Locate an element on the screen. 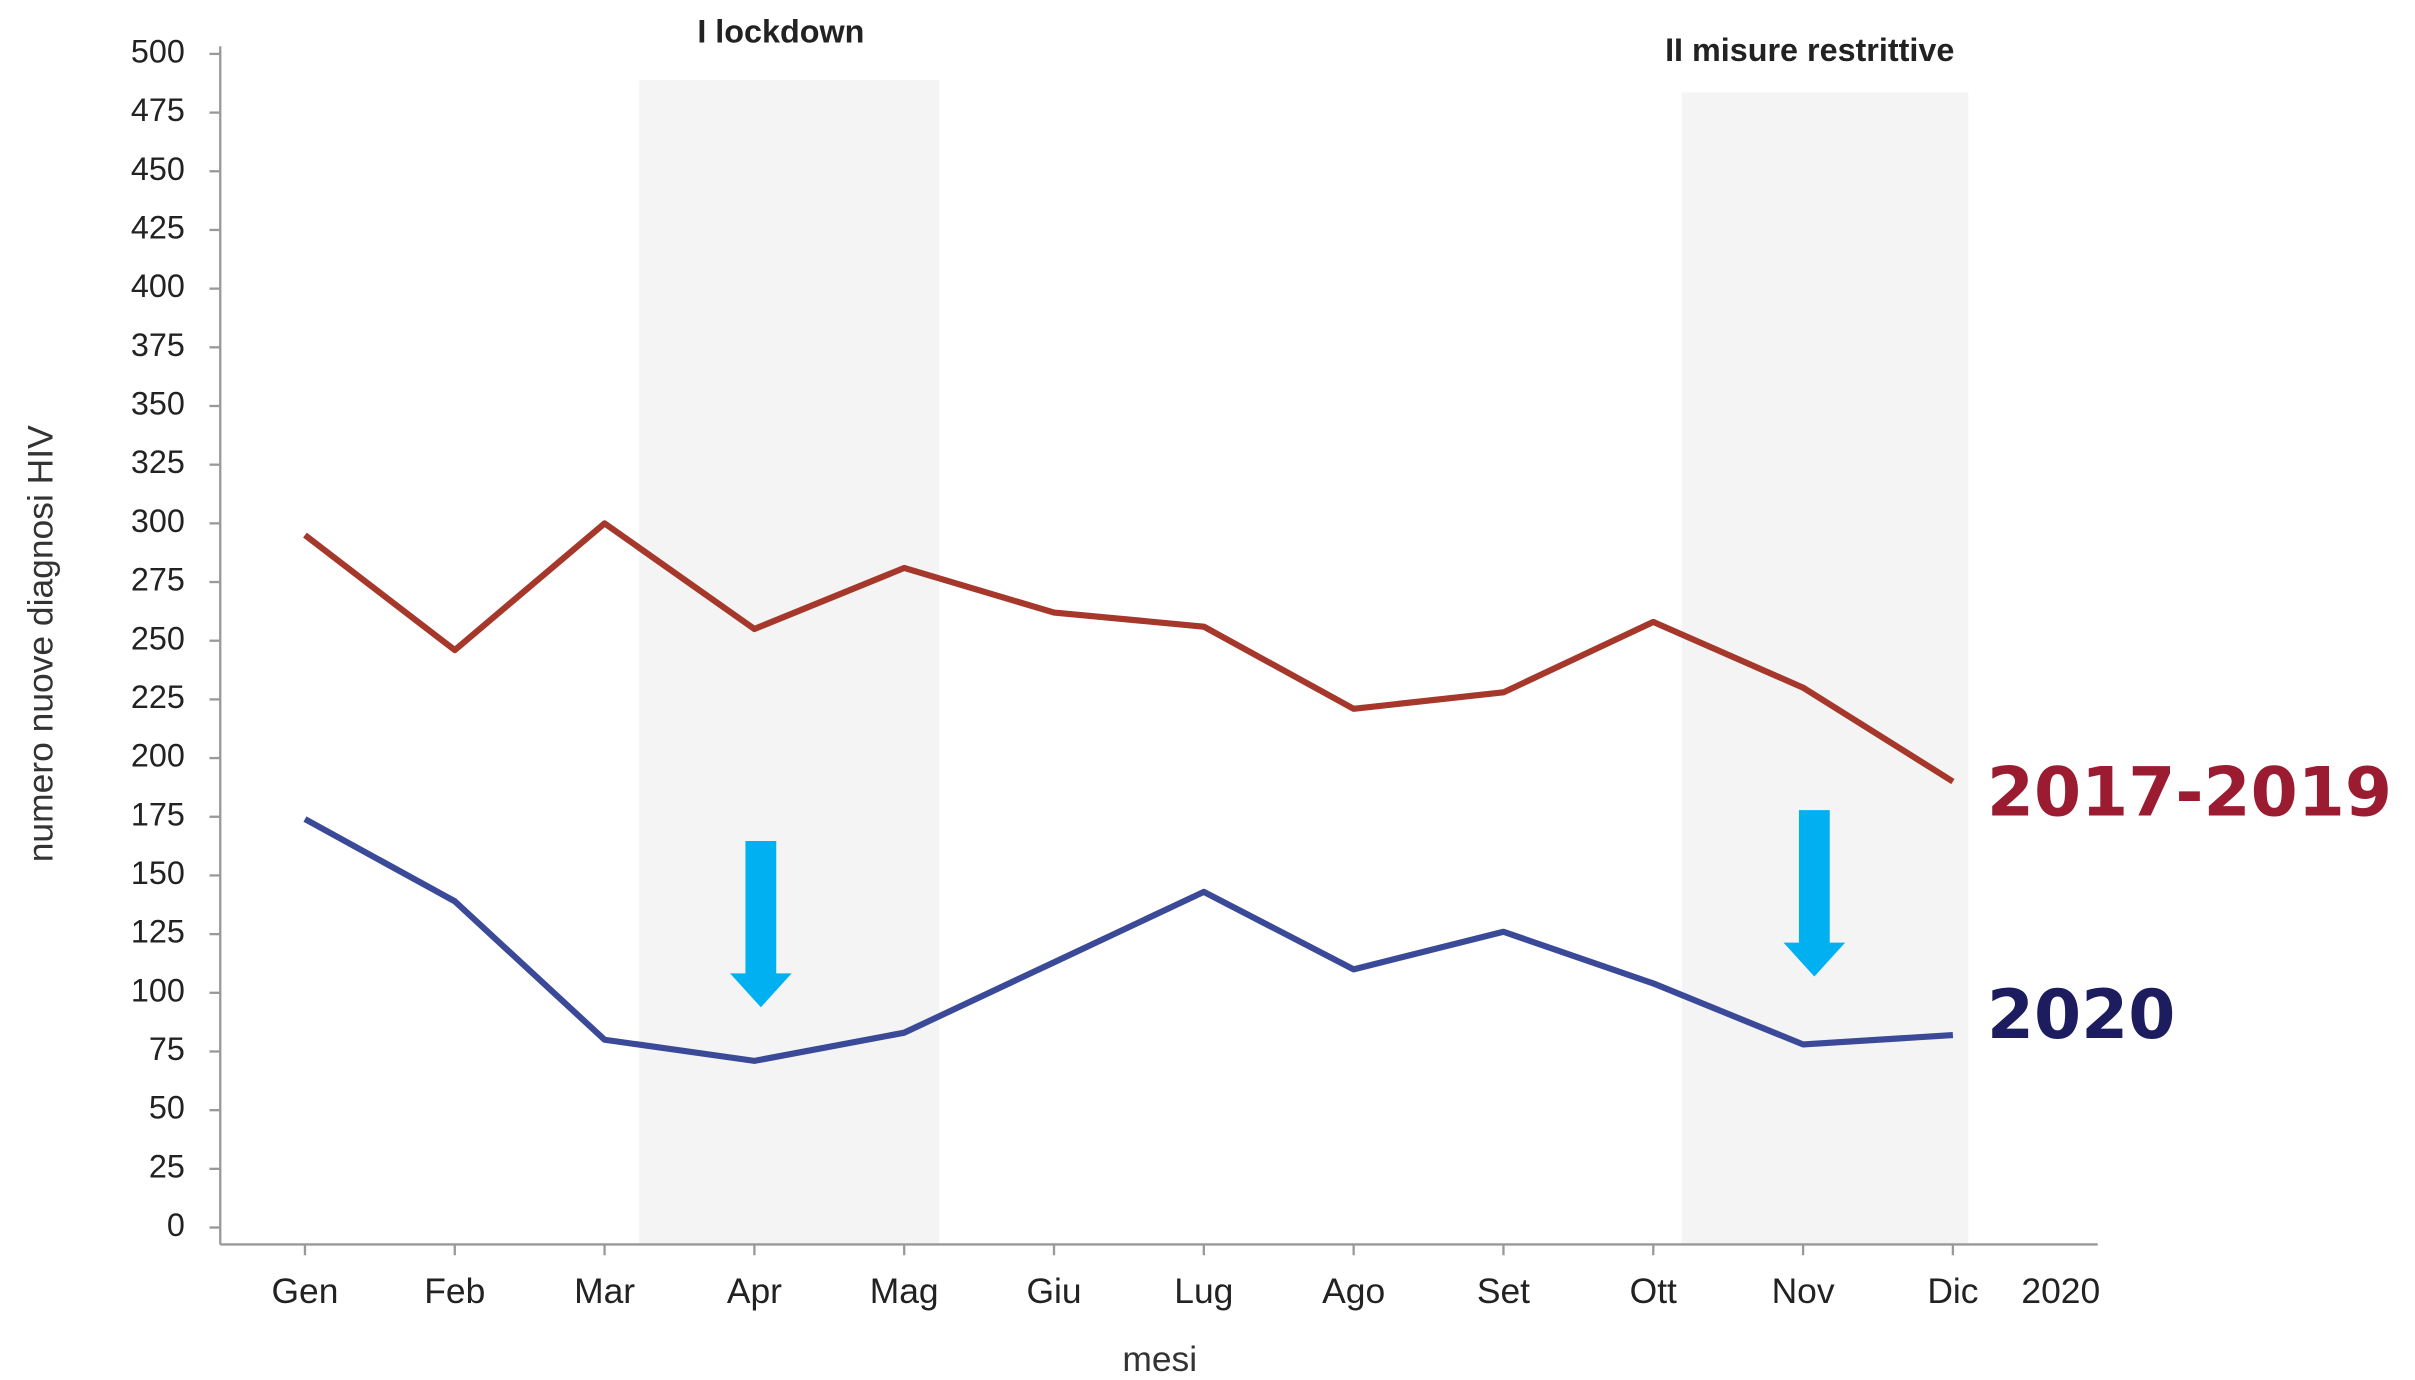 The width and height of the screenshot is (2415, 1380). y-tick-label: 150 is located at coordinates (158, 873).